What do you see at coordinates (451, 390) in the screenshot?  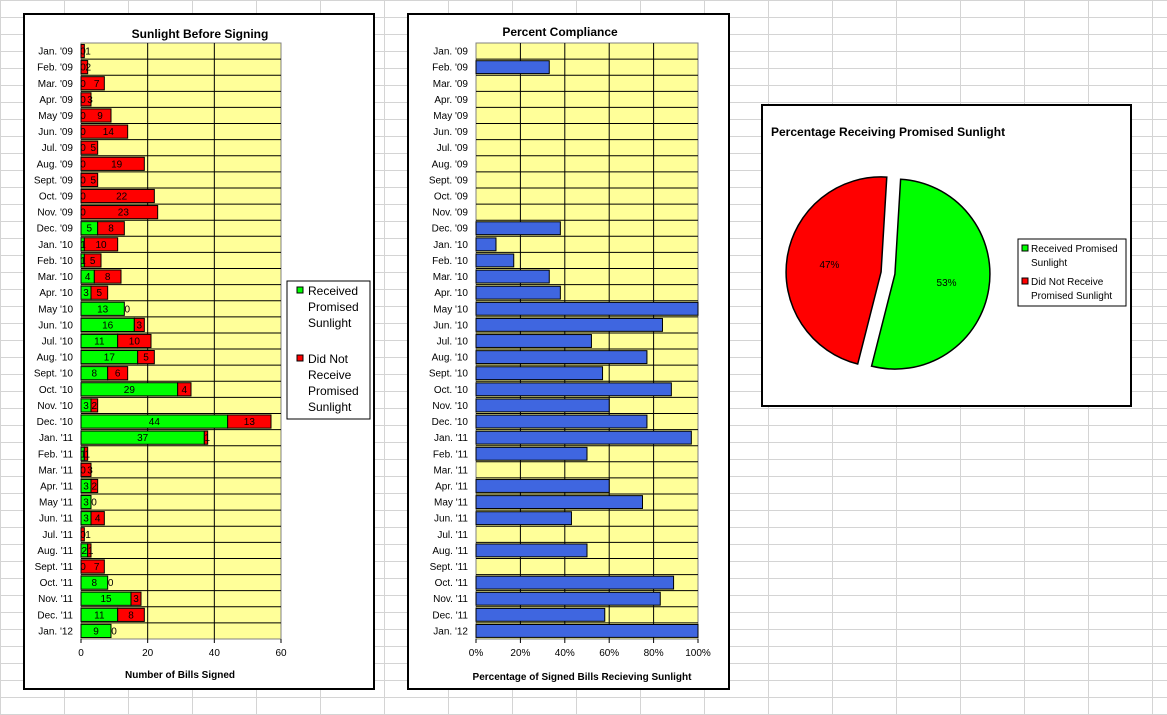 I see `y-tick-label: Oct. '10` at bounding box center [451, 390].